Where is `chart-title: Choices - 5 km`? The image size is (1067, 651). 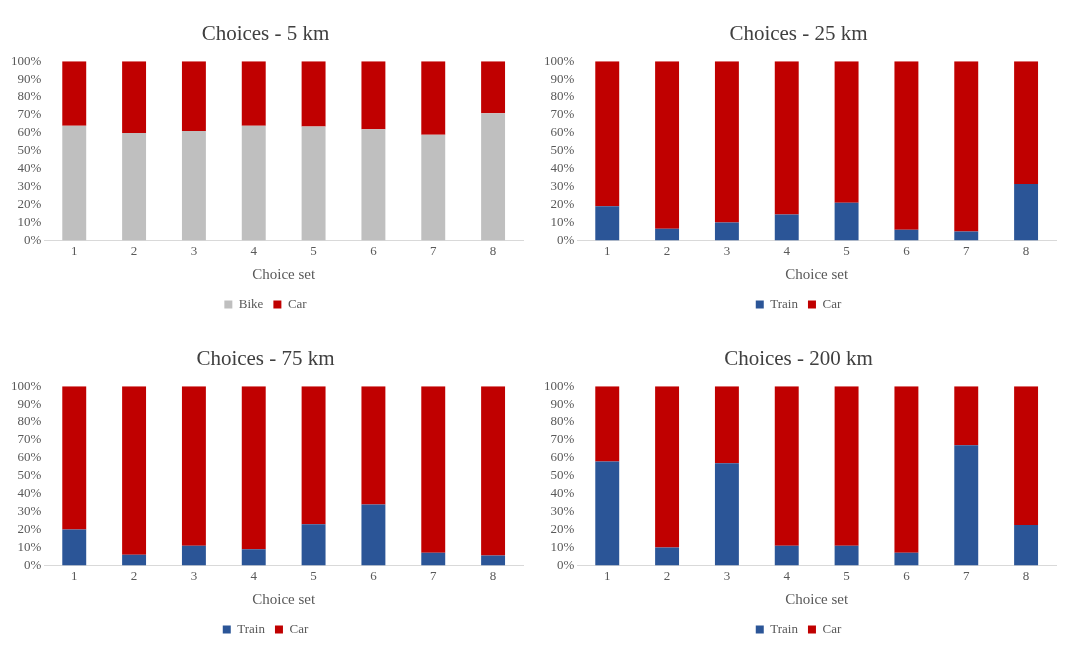
chart-title: Choices - 5 km is located at coordinates (265, 33).